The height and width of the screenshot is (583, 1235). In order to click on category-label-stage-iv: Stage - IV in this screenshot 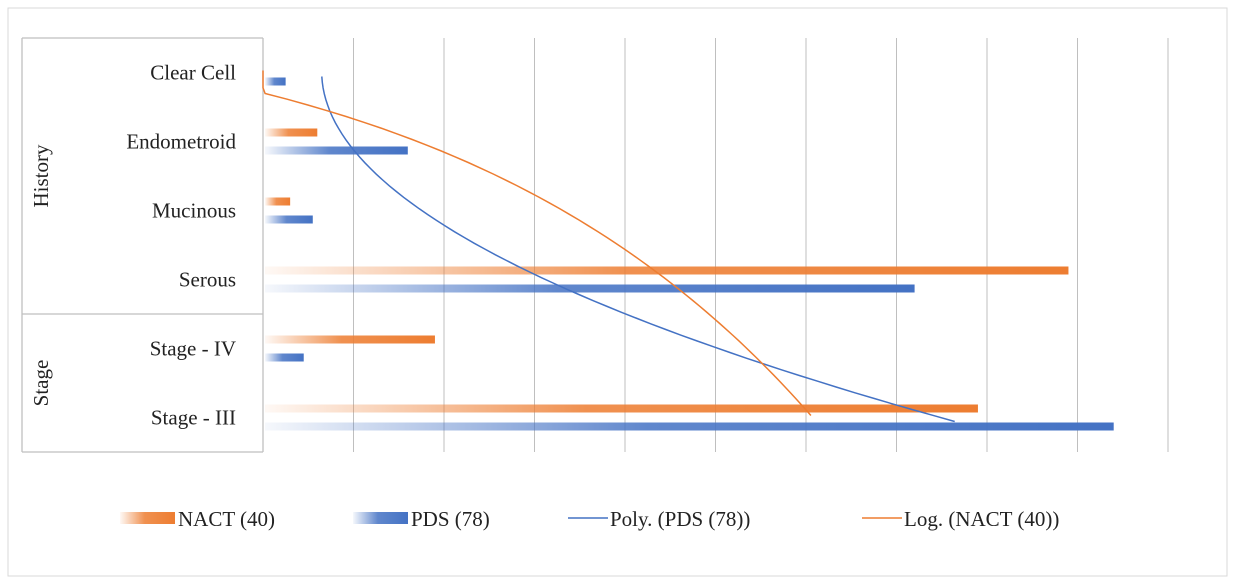, I will do `click(193, 349)`.